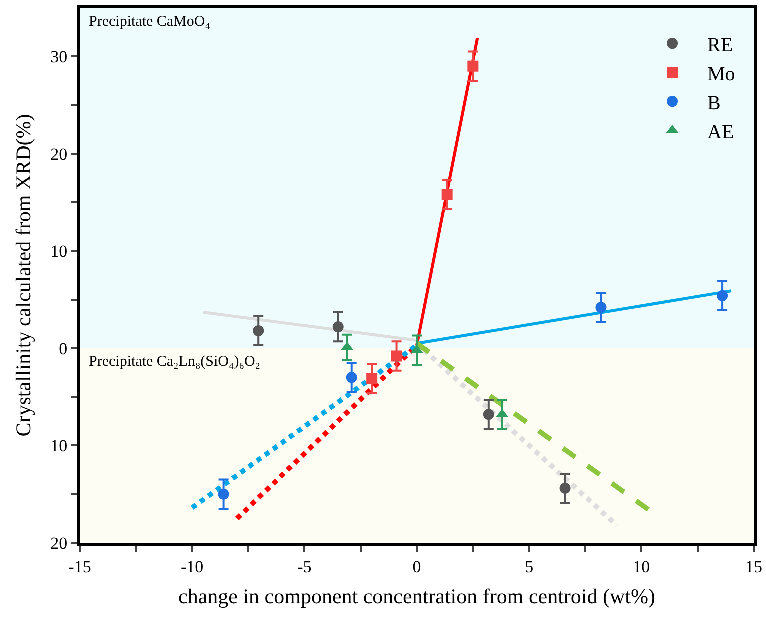 The height and width of the screenshot is (635, 766). I want to click on x-tick-label: 0, so click(417, 566).